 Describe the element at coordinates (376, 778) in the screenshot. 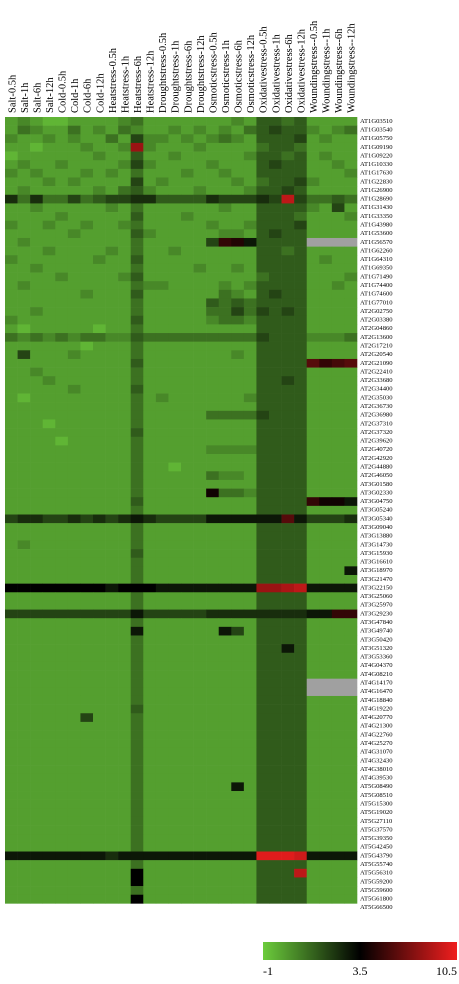

I see `row-label: AT4G39530` at that location.